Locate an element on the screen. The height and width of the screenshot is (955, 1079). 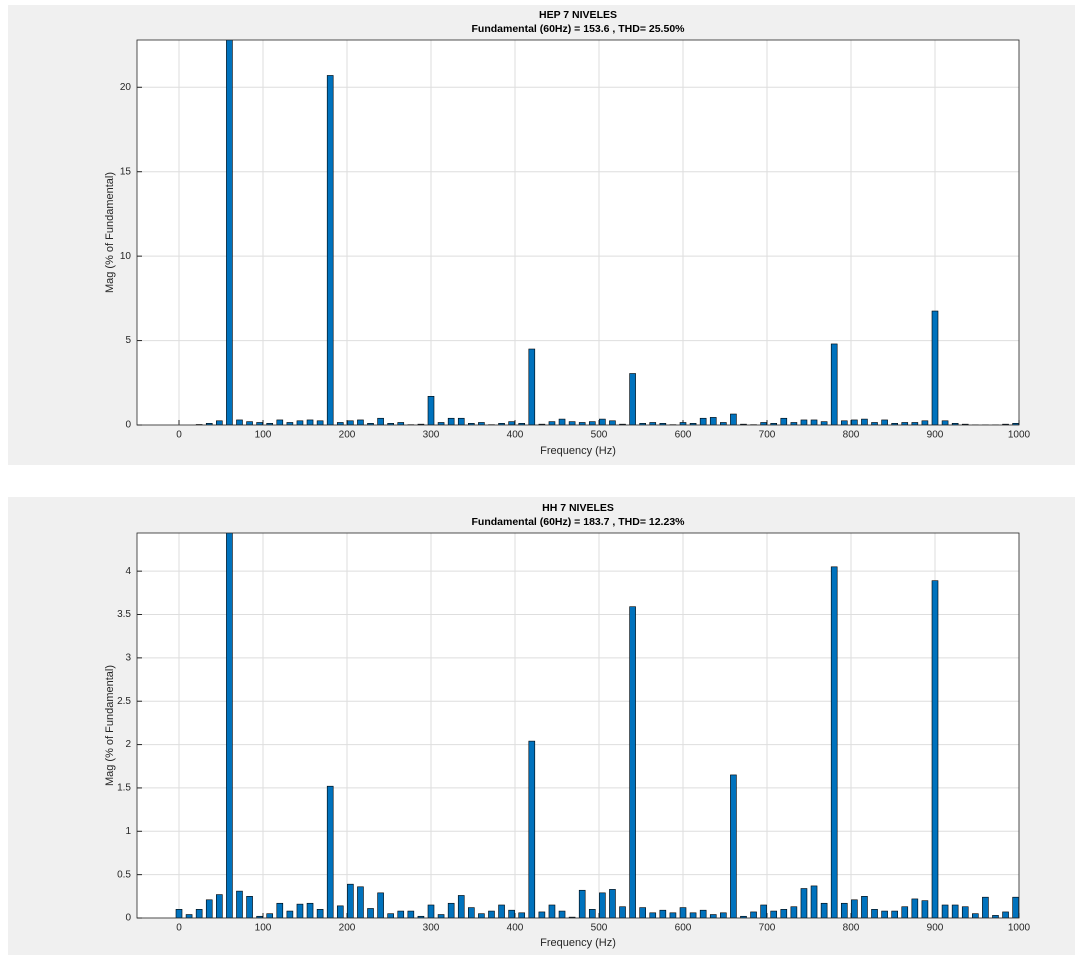
chart-subtitle: Fundamental (60Hz) = 153.6 , THD= 25.50% is located at coordinates (579, 29).